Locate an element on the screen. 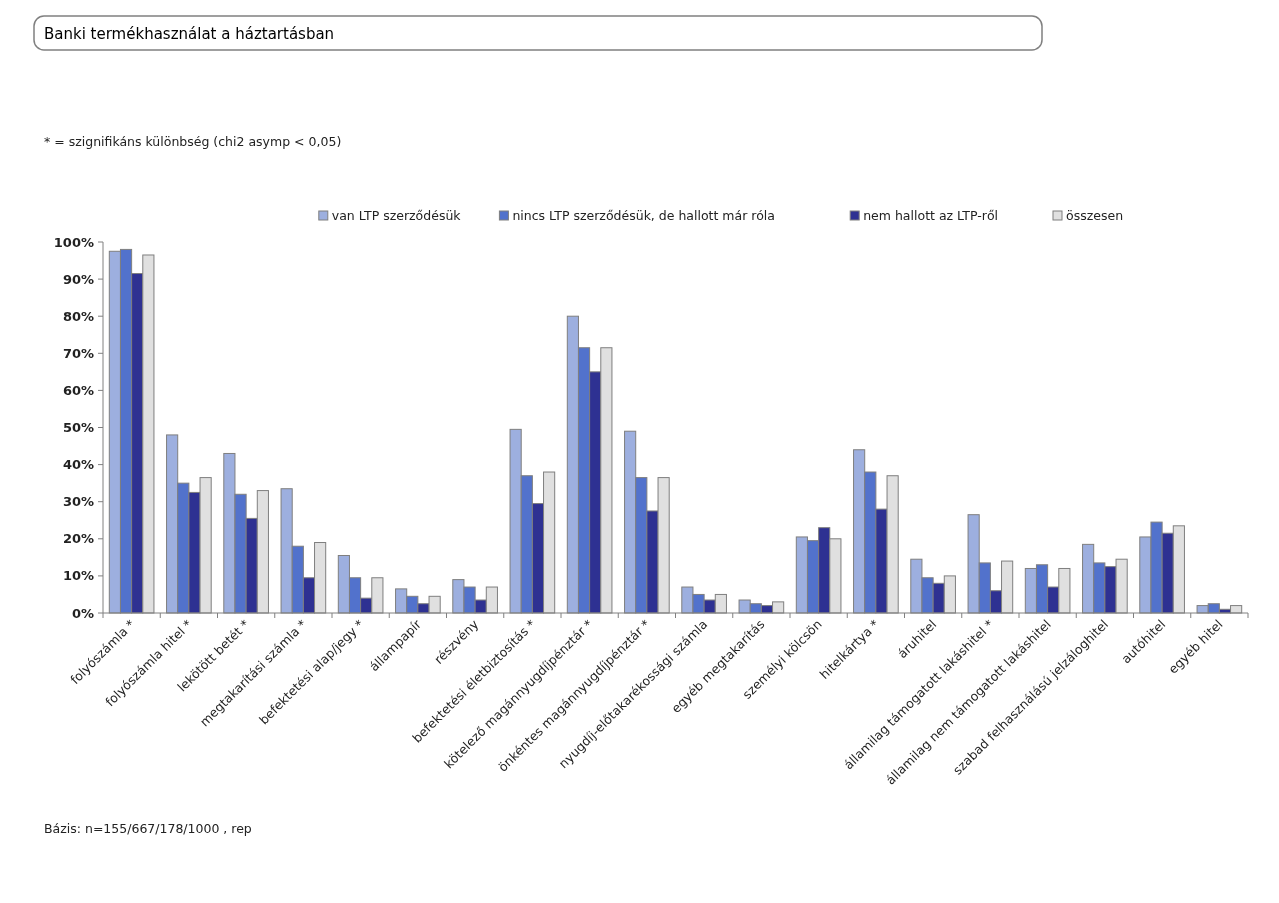 Image resolution: width=1279 pixels, height=903 pixels. chart-title: Banki termékhasználat a háztartásban is located at coordinates (189, 34).